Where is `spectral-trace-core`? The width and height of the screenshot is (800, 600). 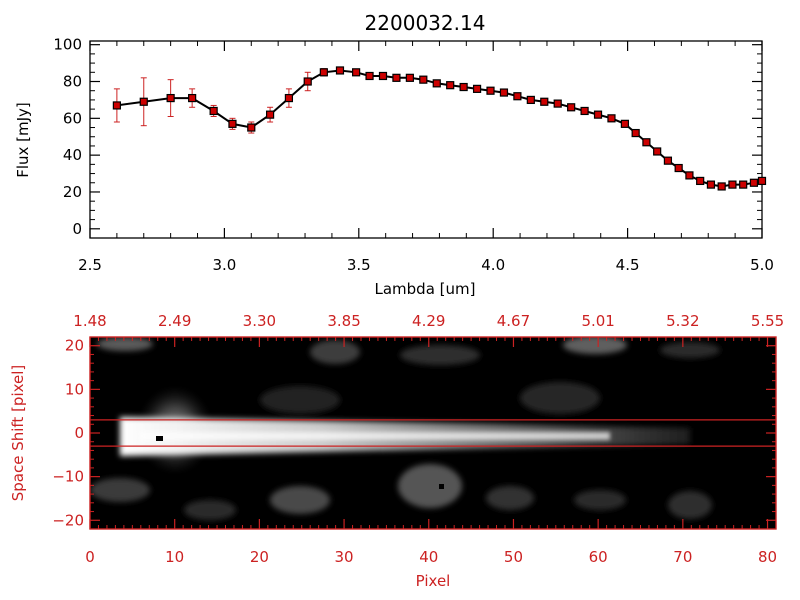 spectral-trace-core is located at coordinates (375, 436).